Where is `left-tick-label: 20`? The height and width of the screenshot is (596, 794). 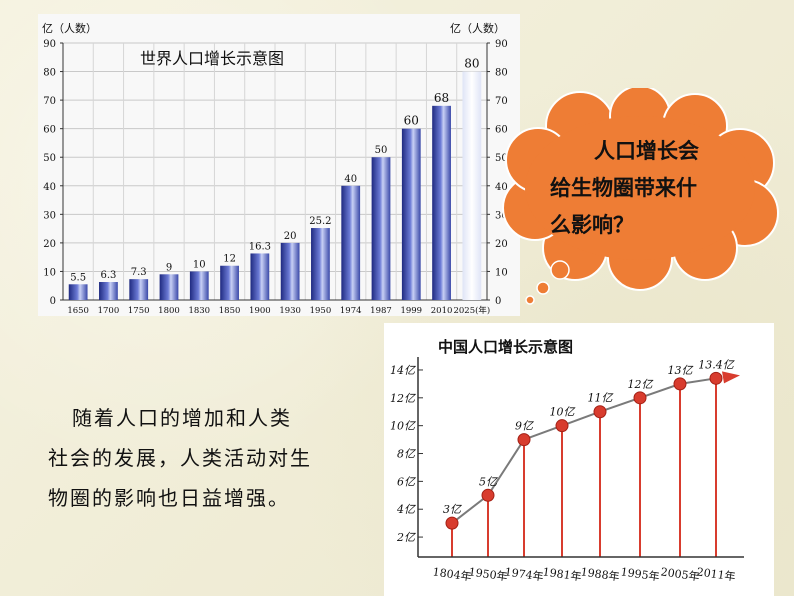 left-tick-label: 20 is located at coordinates (49, 244).